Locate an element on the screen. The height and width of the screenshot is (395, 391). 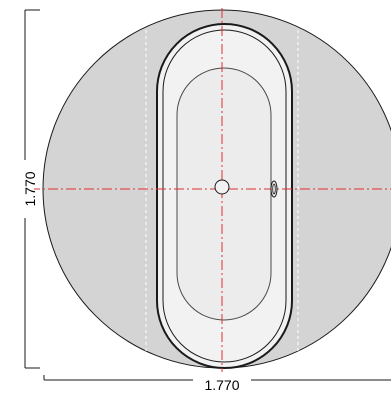
height-dimension-label: 1.770 is located at coordinates (30, 188).